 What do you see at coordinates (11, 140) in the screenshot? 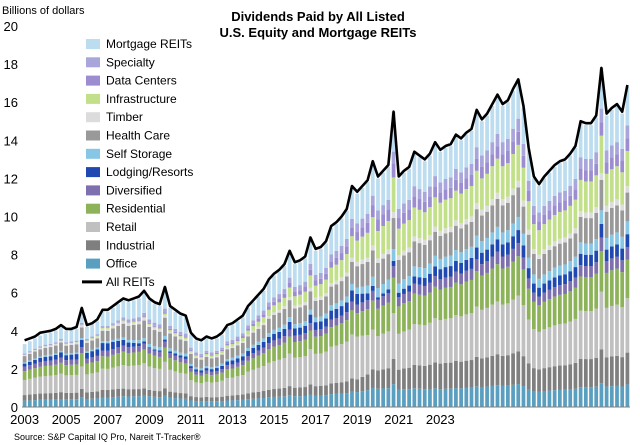
I see `y-tick-label: 14` at bounding box center [11, 140].